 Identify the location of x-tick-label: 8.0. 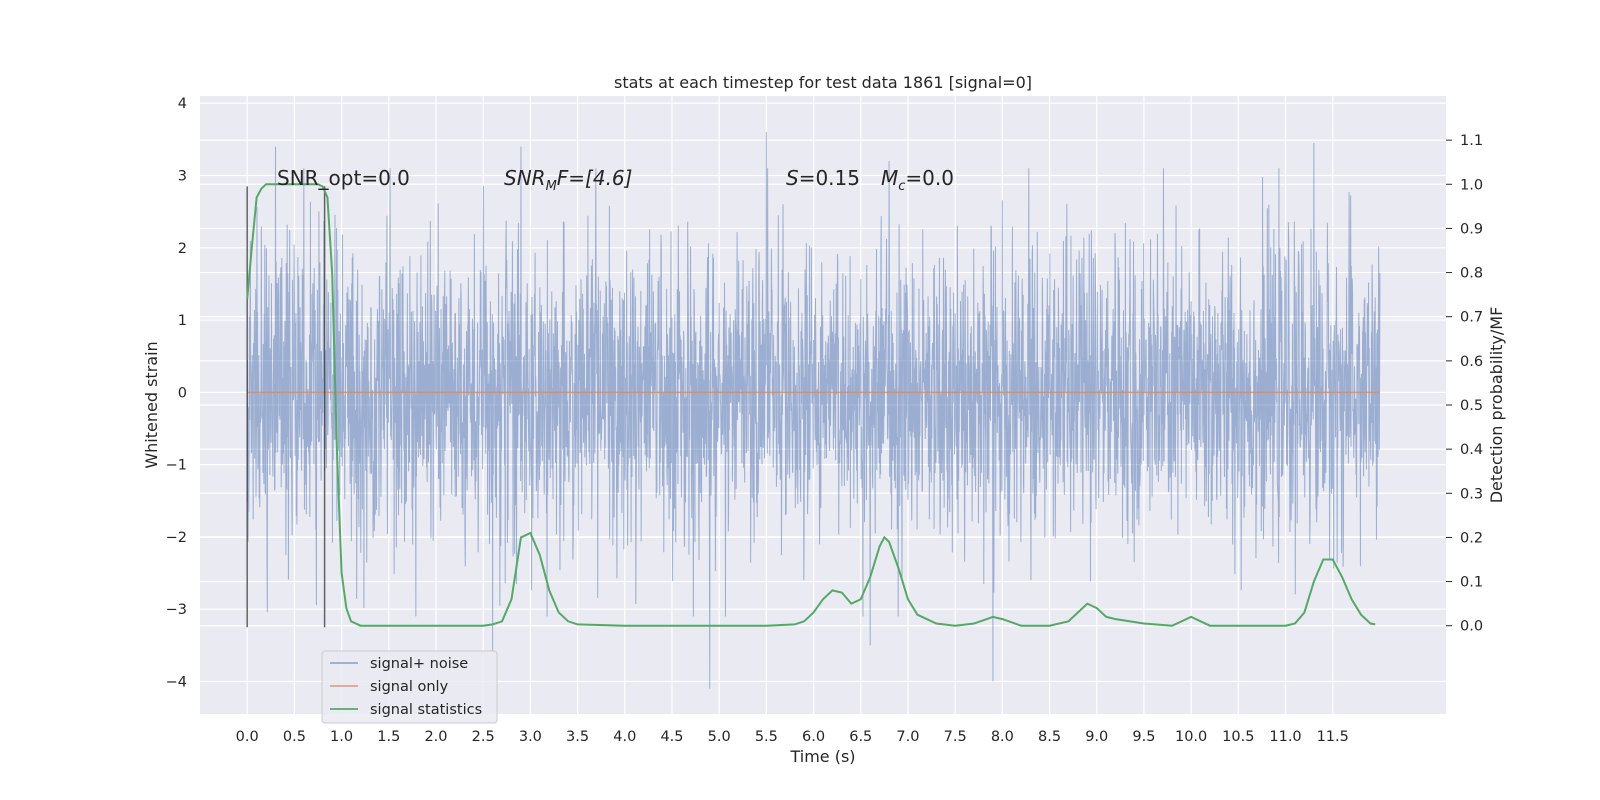
(1002, 737).